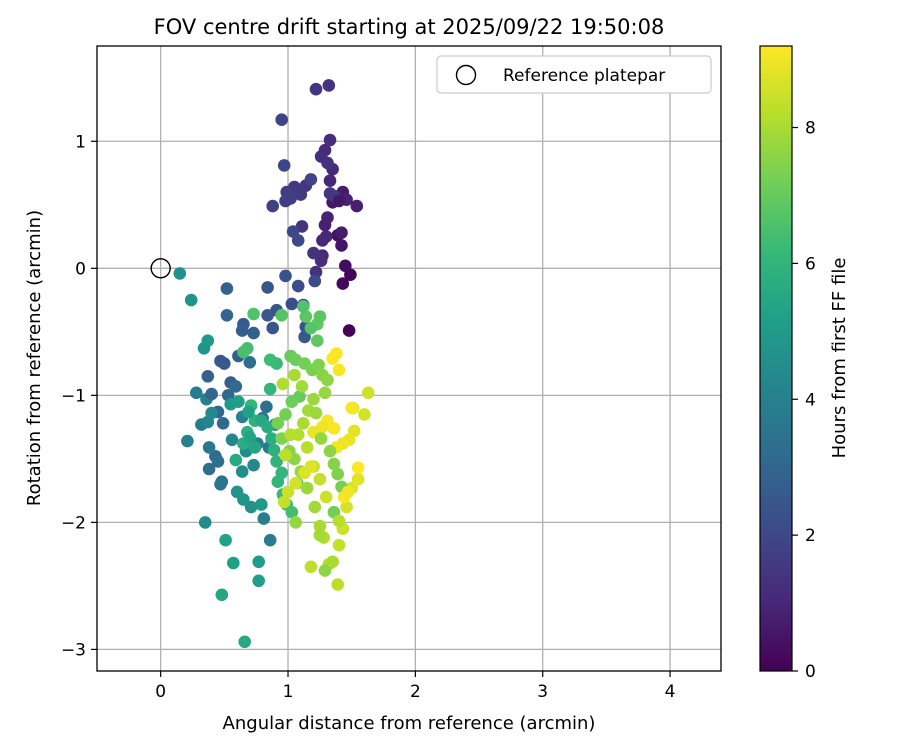 The width and height of the screenshot is (900, 750). I want to click on x-axis-label: Angular distance from reference (arcmin), so click(409, 723).